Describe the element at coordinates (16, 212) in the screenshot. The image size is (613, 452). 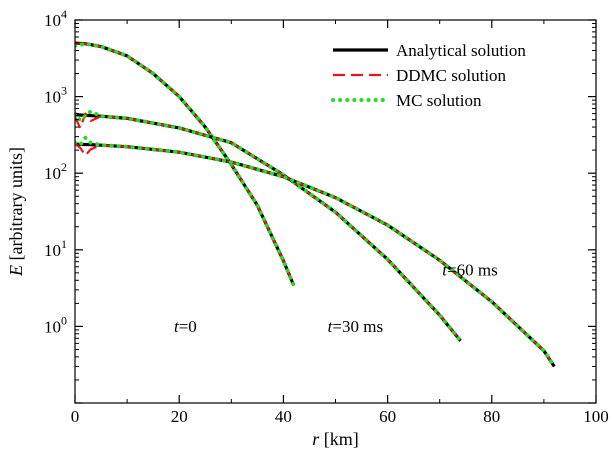
I see `y-axis-label: E [arbitrary units]` at that location.